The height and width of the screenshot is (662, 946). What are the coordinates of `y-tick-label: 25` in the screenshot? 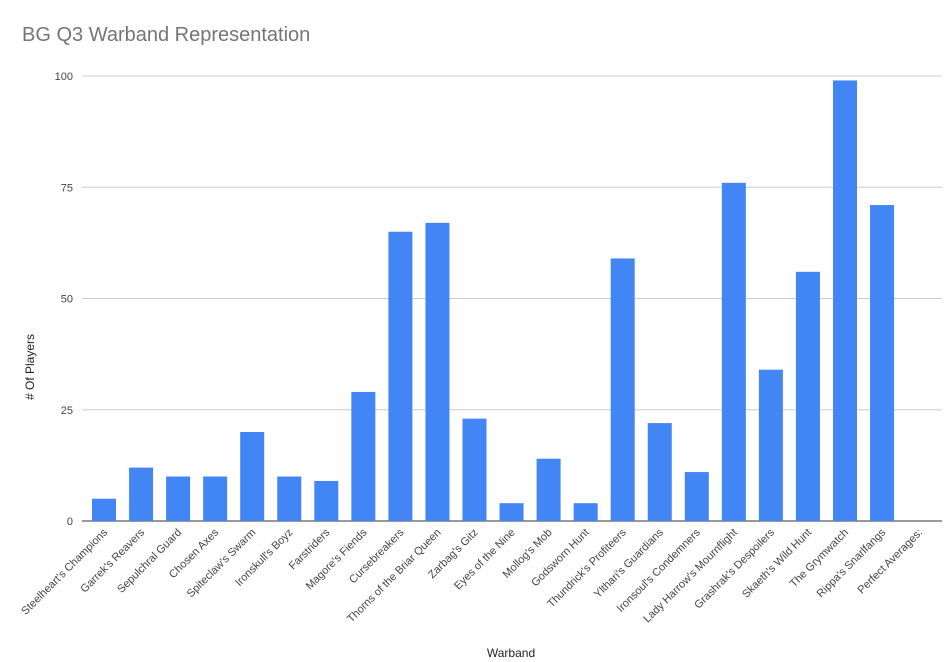 It's located at (67, 411).